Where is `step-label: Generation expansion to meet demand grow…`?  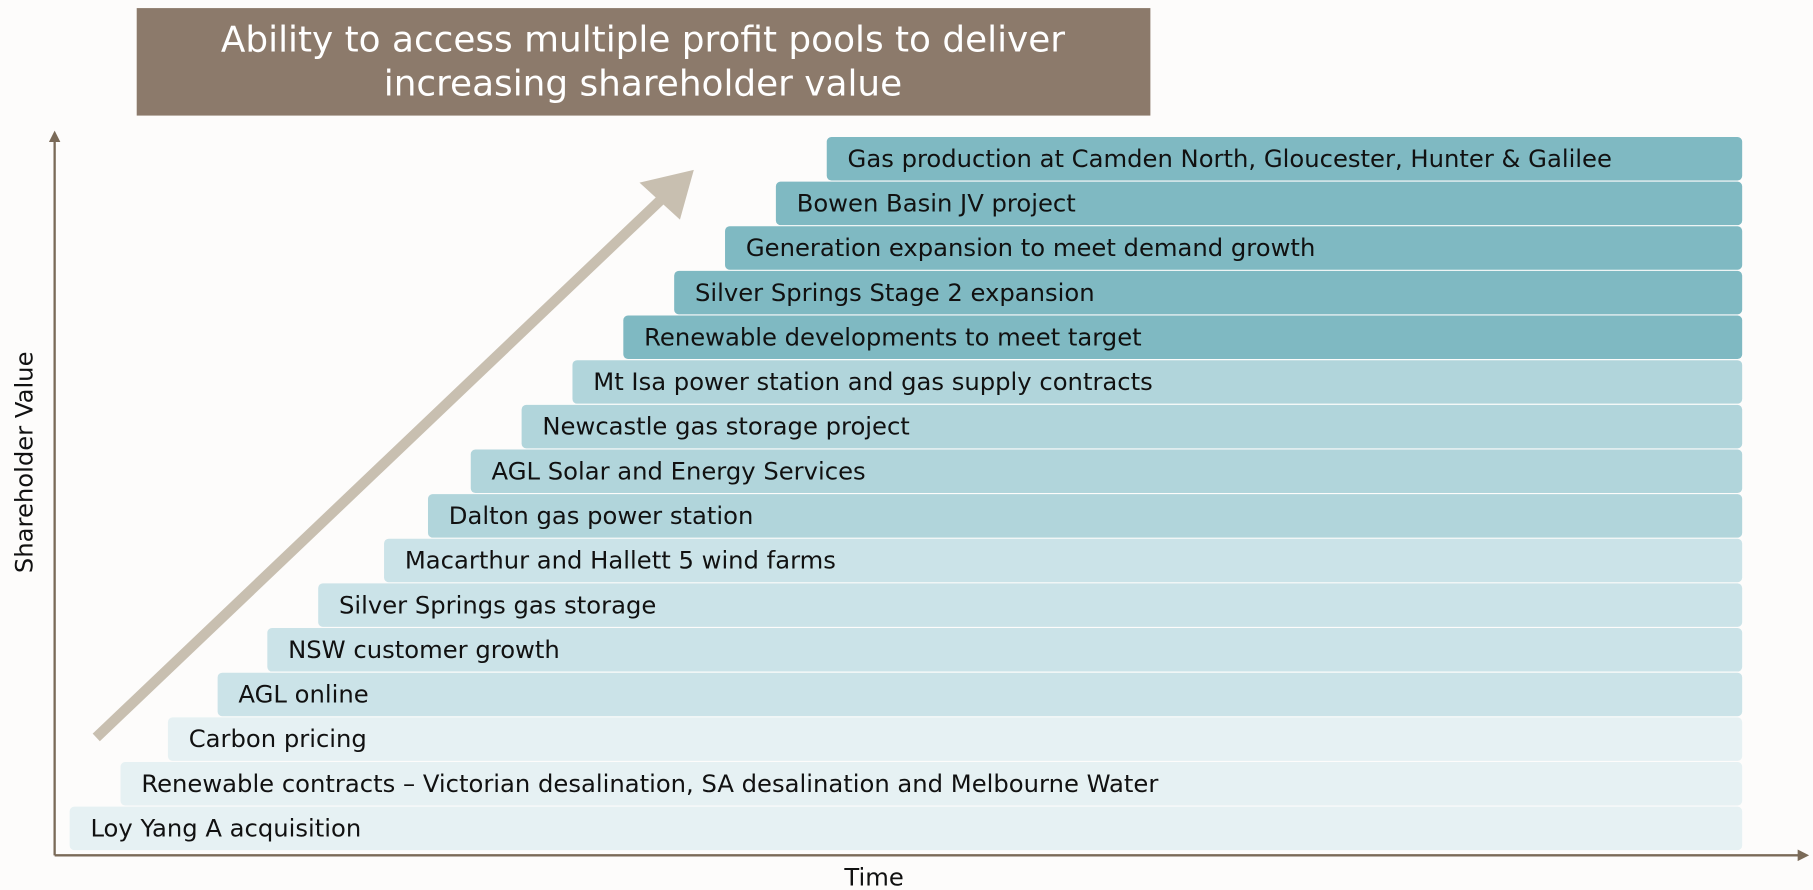 step-label: Generation expansion to meet demand grow… is located at coordinates (1030, 247).